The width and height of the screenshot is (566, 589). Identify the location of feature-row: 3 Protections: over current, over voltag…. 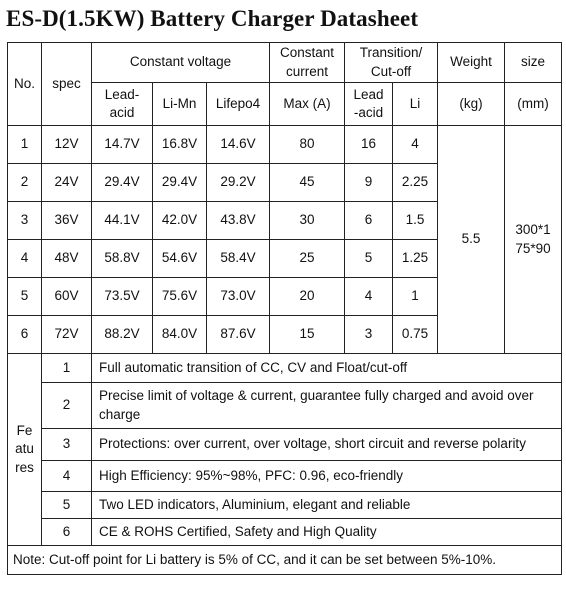
(285, 444).